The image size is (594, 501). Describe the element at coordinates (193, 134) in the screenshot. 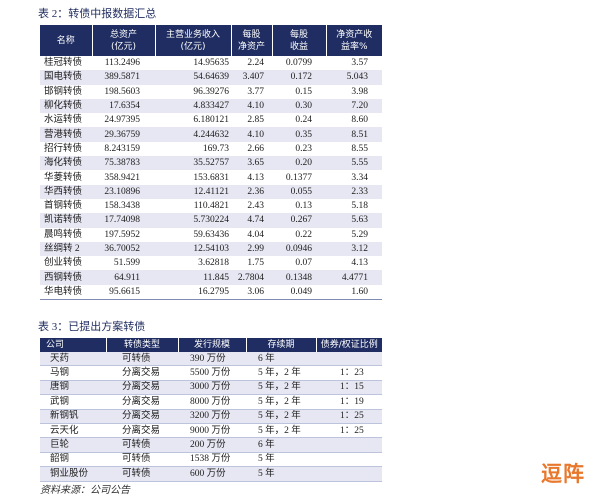

I see `table2-cell-revenue: 4.244632` at that location.